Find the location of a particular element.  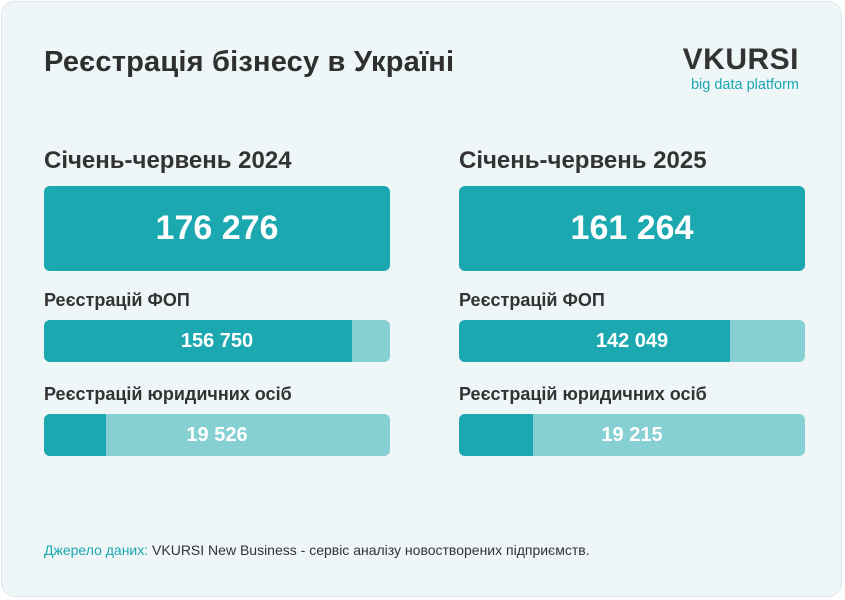

legal-entities-value: 19 526 is located at coordinates (217, 434).